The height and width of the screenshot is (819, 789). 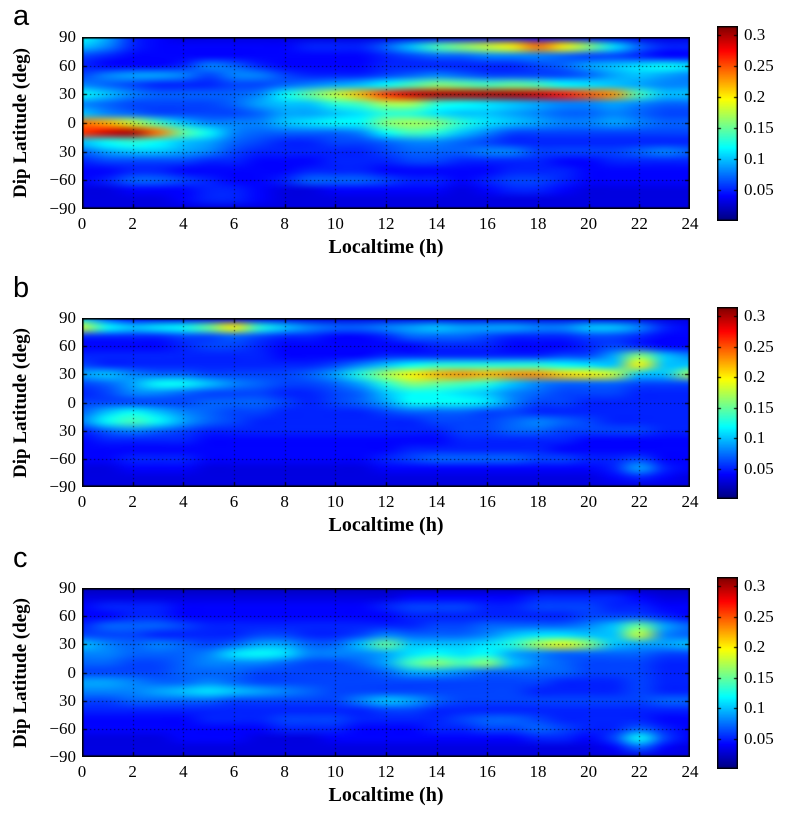 What do you see at coordinates (386, 247) in the screenshot?
I see `x-axis-title-a: Localtime (h)` at bounding box center [386, 247].